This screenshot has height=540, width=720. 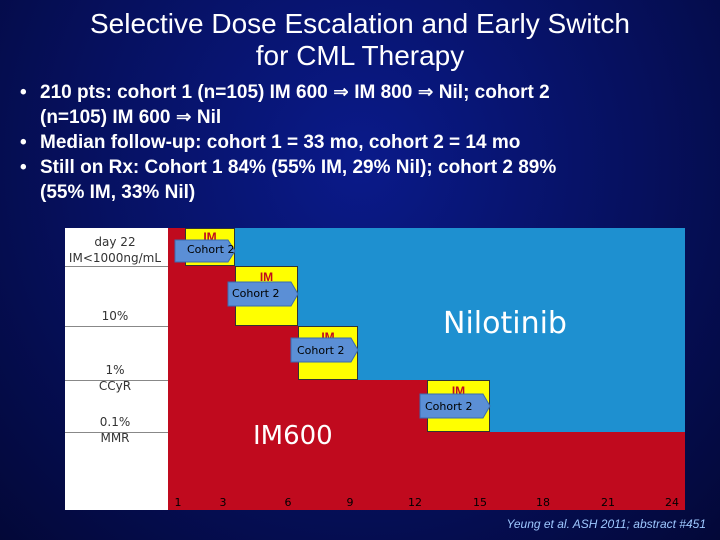 I want to click on row-label-line: MMR, so click(x=115, y=438).